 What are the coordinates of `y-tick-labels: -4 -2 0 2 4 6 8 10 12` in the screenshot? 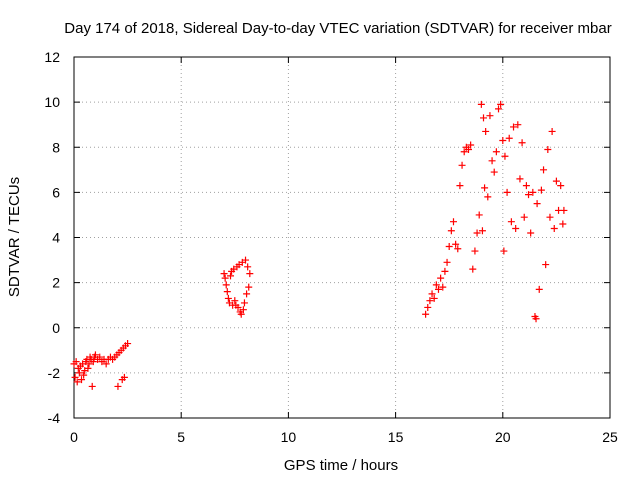 It's located at (52, 237).